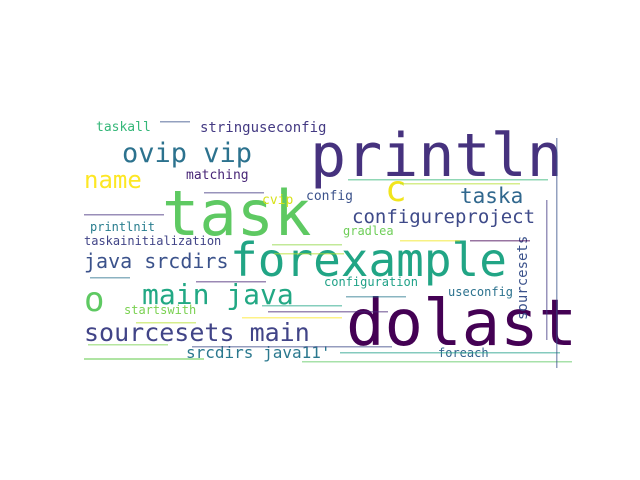 Image resolution: width=640 pixels, height=480 pixels. Describe the element at coordinates (236, 213) in the screenshot. I see `word-task: task` at that location.